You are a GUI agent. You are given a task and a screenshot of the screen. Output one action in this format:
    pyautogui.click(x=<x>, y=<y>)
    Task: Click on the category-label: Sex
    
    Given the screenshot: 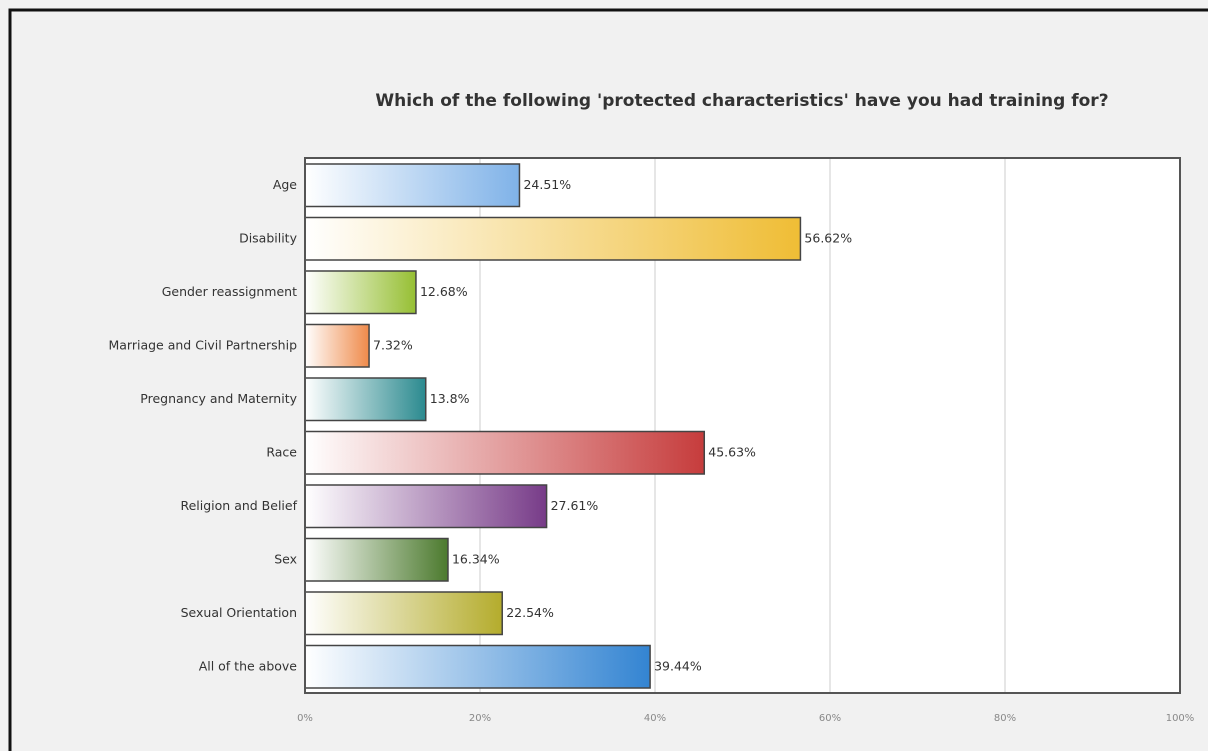 What is the action you would take?
    pyautogui.click(x=285, y=558)
    